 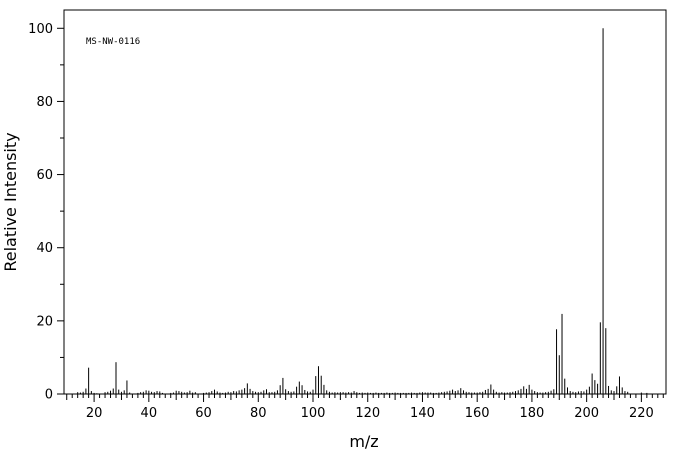 What do you see at coordinates (532, 413) in the screenshot?
I see `x-tick-label: 180` at bounding box center [532, 413].